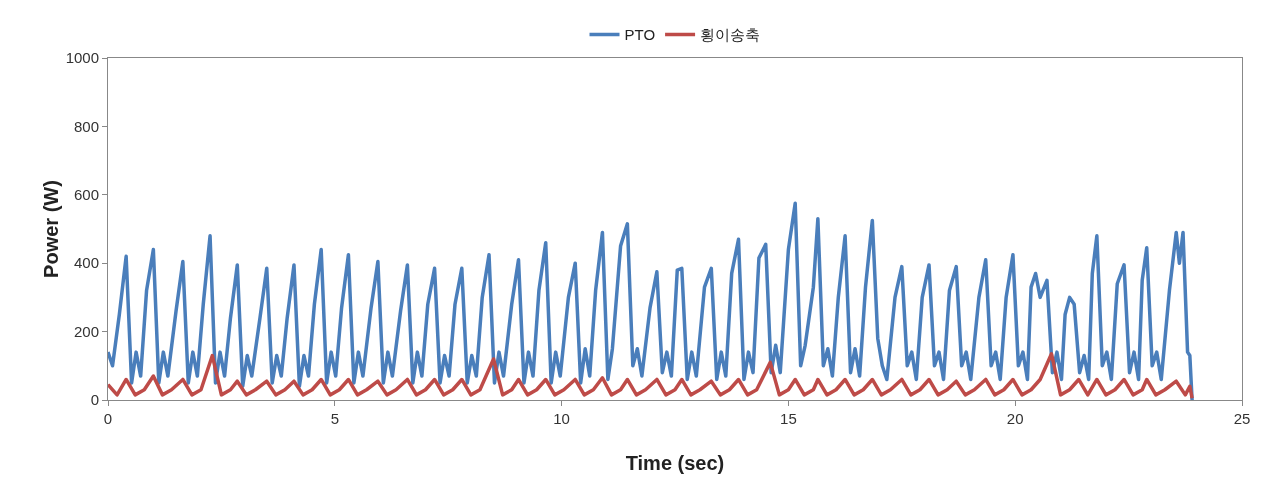  I want to click on y-tick-label: 400, so click(86, 263).